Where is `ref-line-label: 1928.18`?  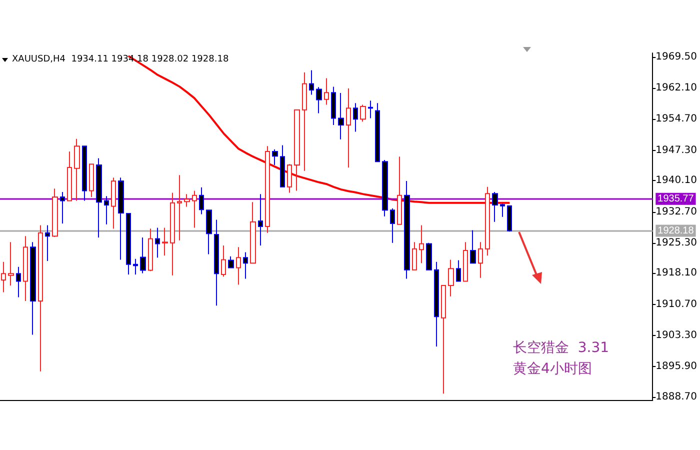
ref-line-label: 1928.18 is located at coordinates (676, 230).